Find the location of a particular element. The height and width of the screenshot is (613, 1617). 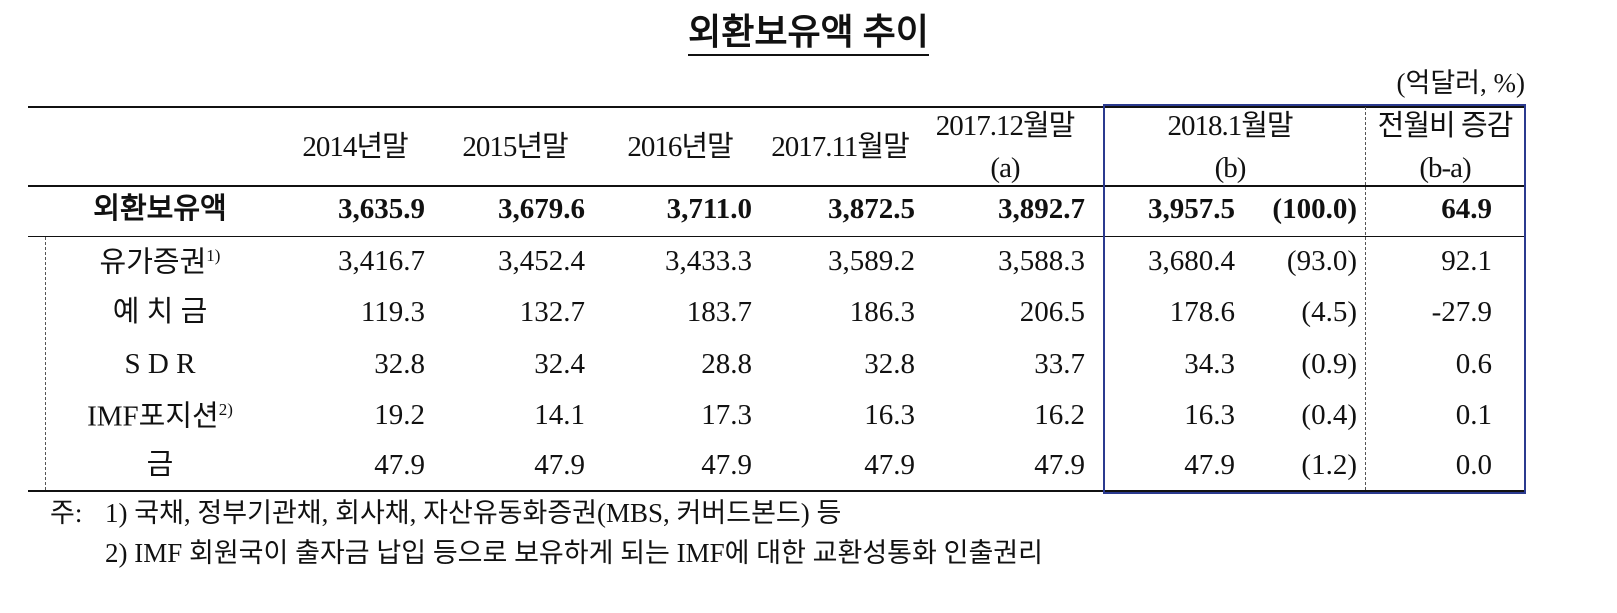

cell: (0.9) is located at coordinates (1329, 364).